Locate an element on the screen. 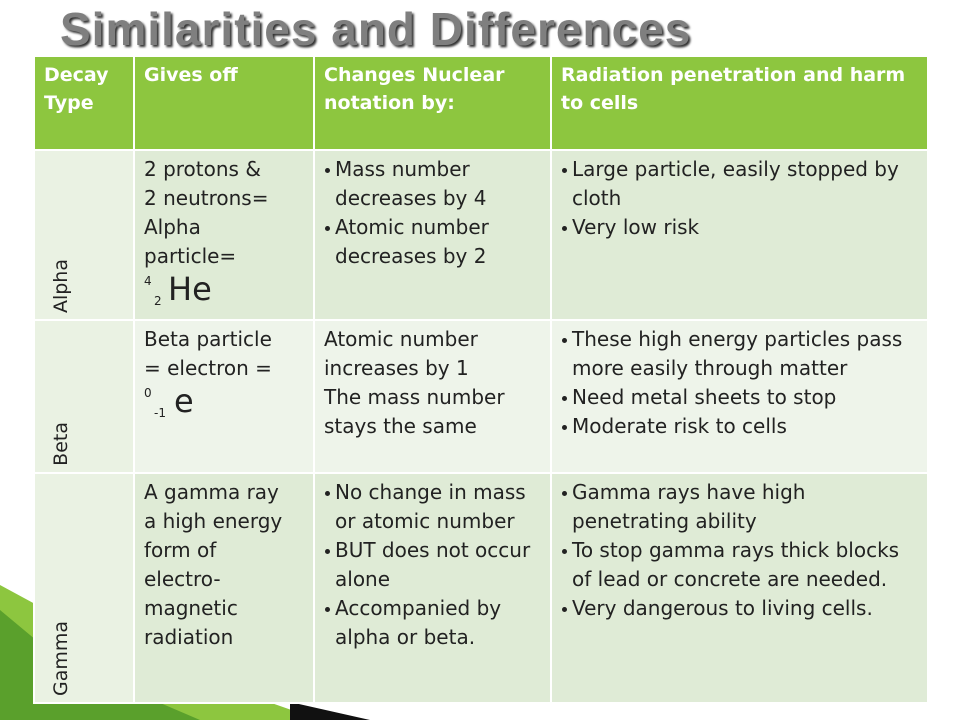  bullet-text: BUT does not occur alone is located at coordinates (433, 564).